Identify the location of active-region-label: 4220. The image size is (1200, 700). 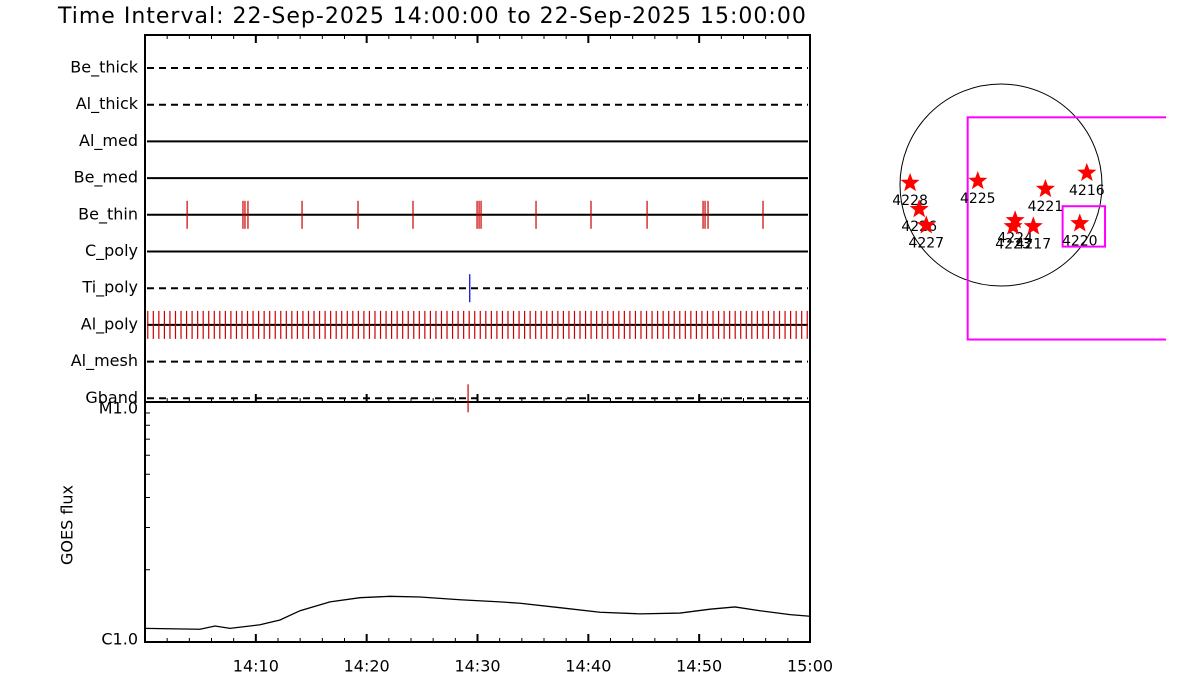
(1080, 241).